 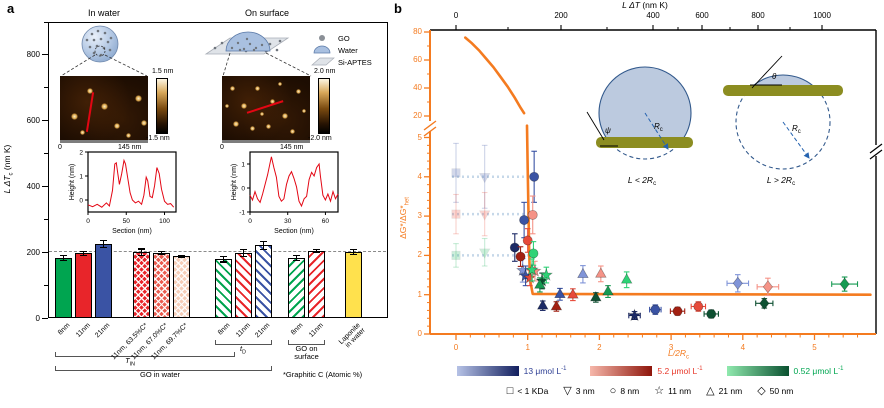 What do you see at coordinates (645, 154) in the screenshot?
I see `critical-nucleus-dashed` at bounding box center [645, 154].